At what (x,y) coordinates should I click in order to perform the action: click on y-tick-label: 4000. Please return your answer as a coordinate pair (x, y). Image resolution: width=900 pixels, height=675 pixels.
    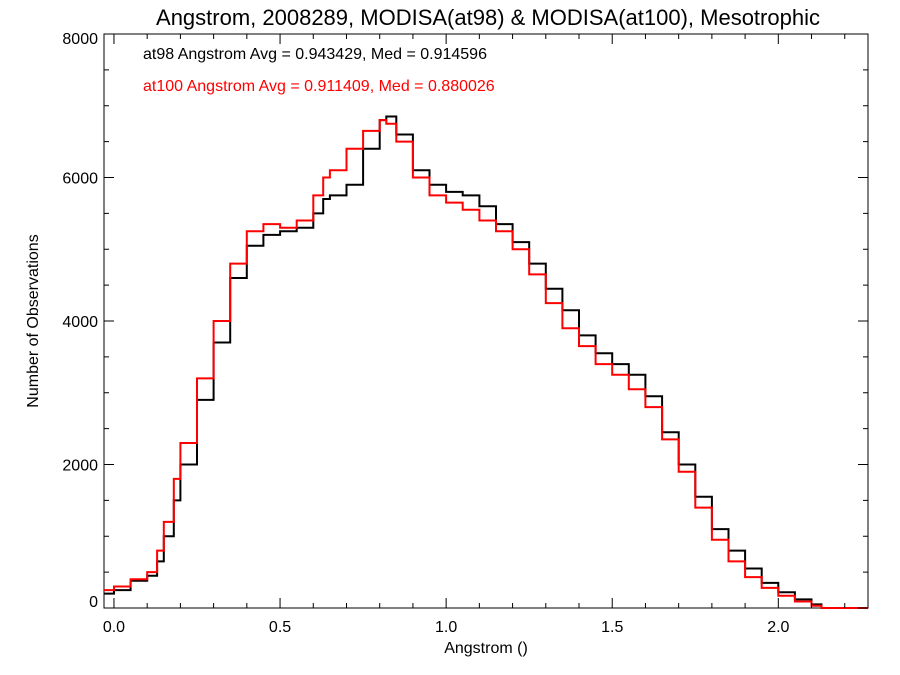
    Looking at the image, I should click on (80, 322).